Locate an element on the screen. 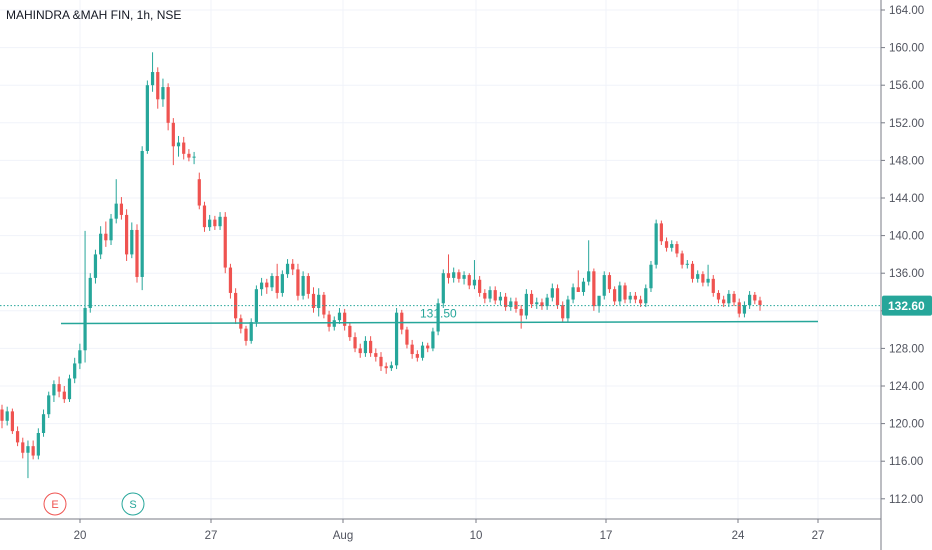 The height and width of the screenshot is (550, 932). event-marker-label: S is located at coordinates (132, 505).